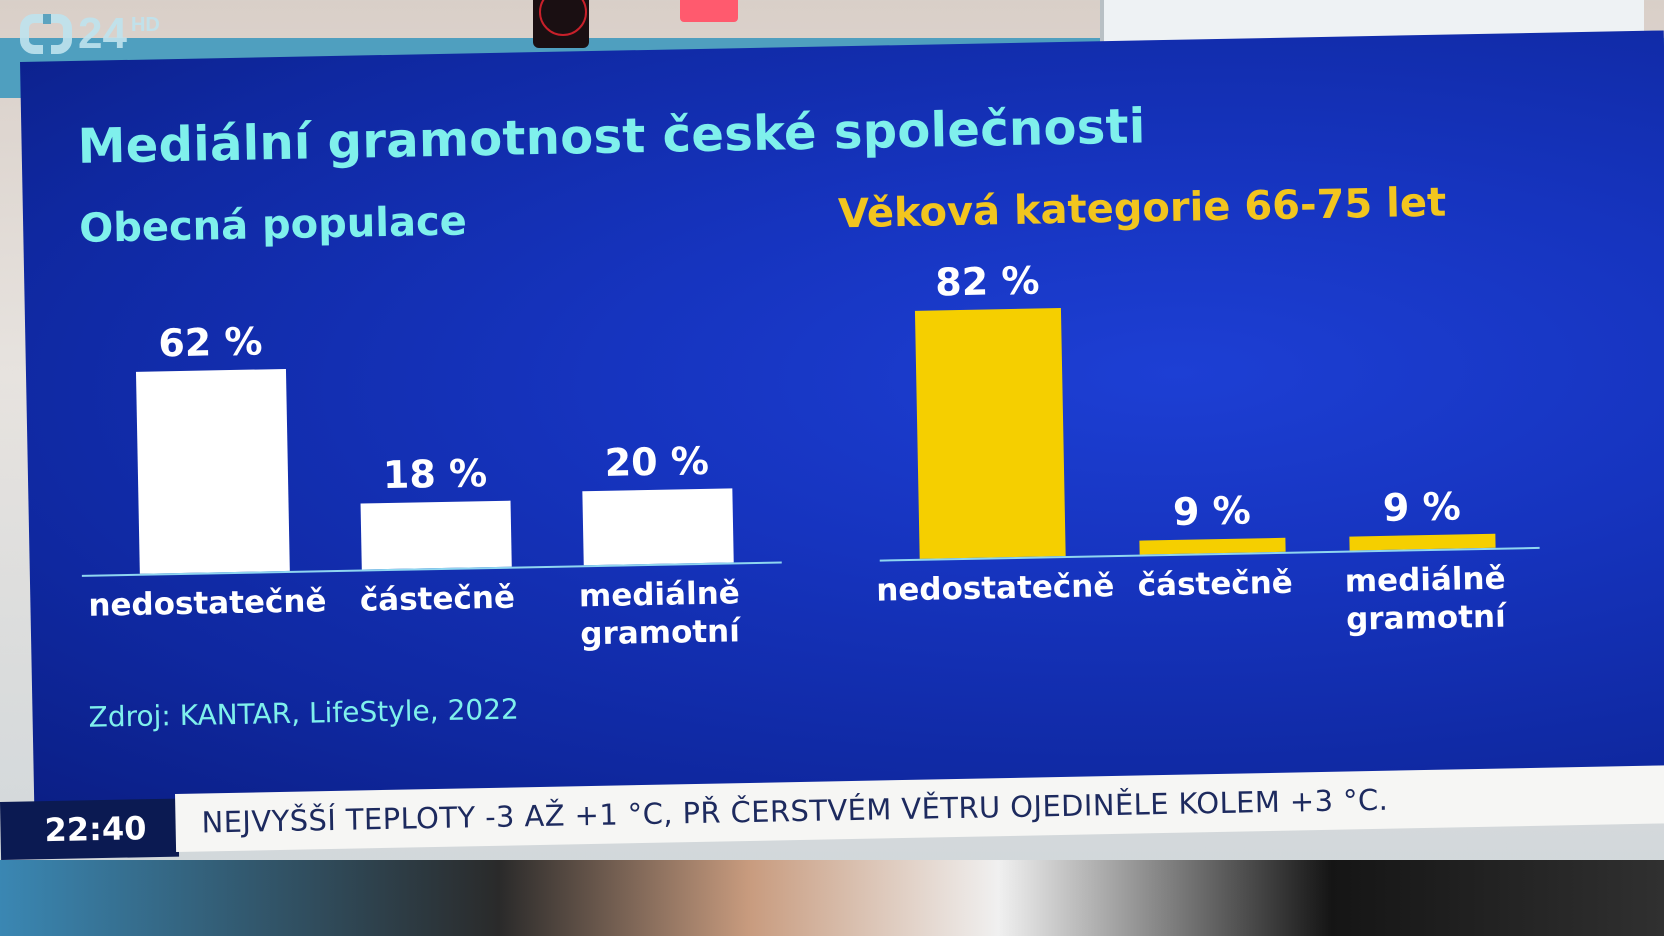  I want to click on bar-nedostatecne: 62 %, so click(212, 446).